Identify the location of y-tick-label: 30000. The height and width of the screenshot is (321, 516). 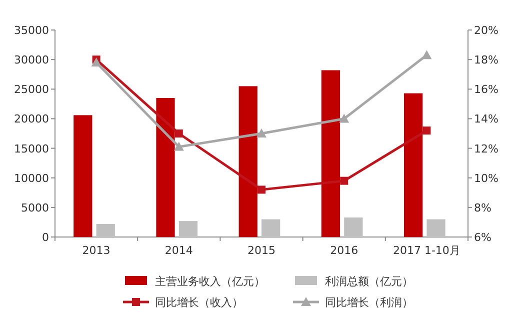
(31, 60).